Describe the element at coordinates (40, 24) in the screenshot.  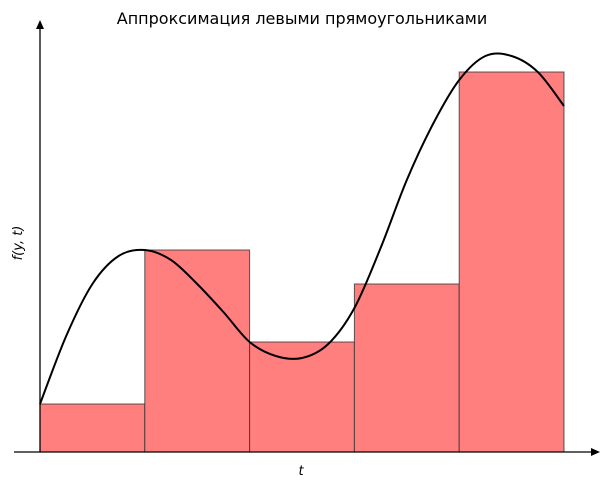
I see `y-axis-arrow-icon` at that location.